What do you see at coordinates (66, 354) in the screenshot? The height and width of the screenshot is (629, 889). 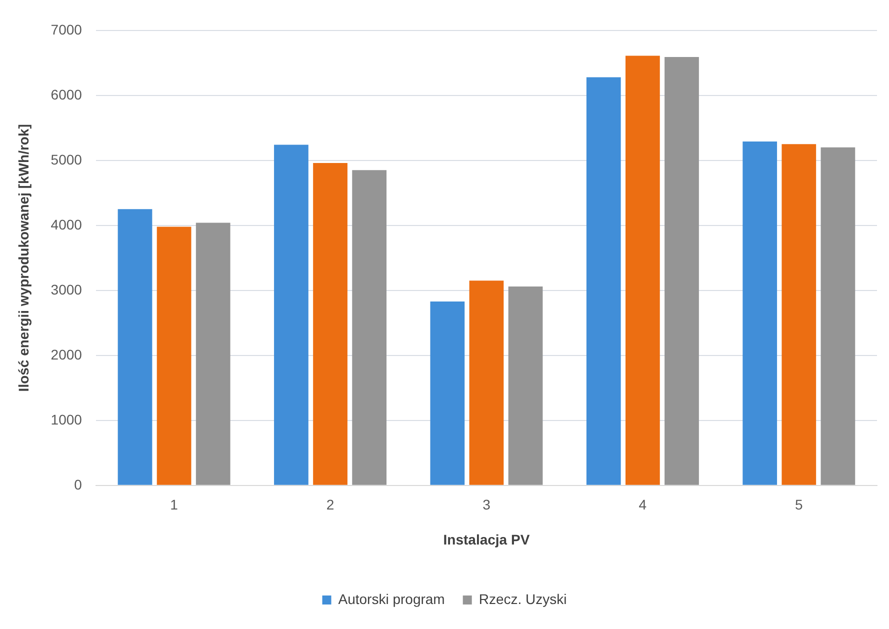 I see `y-tick-label: 2000` at bounding box center [66, 354].